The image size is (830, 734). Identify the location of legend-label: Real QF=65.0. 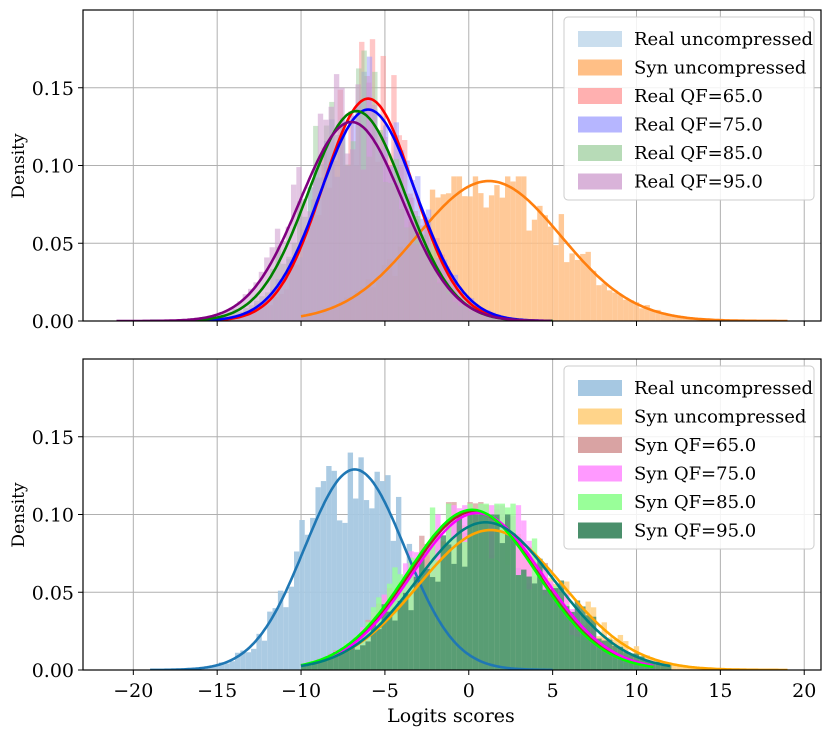
(698, 96).